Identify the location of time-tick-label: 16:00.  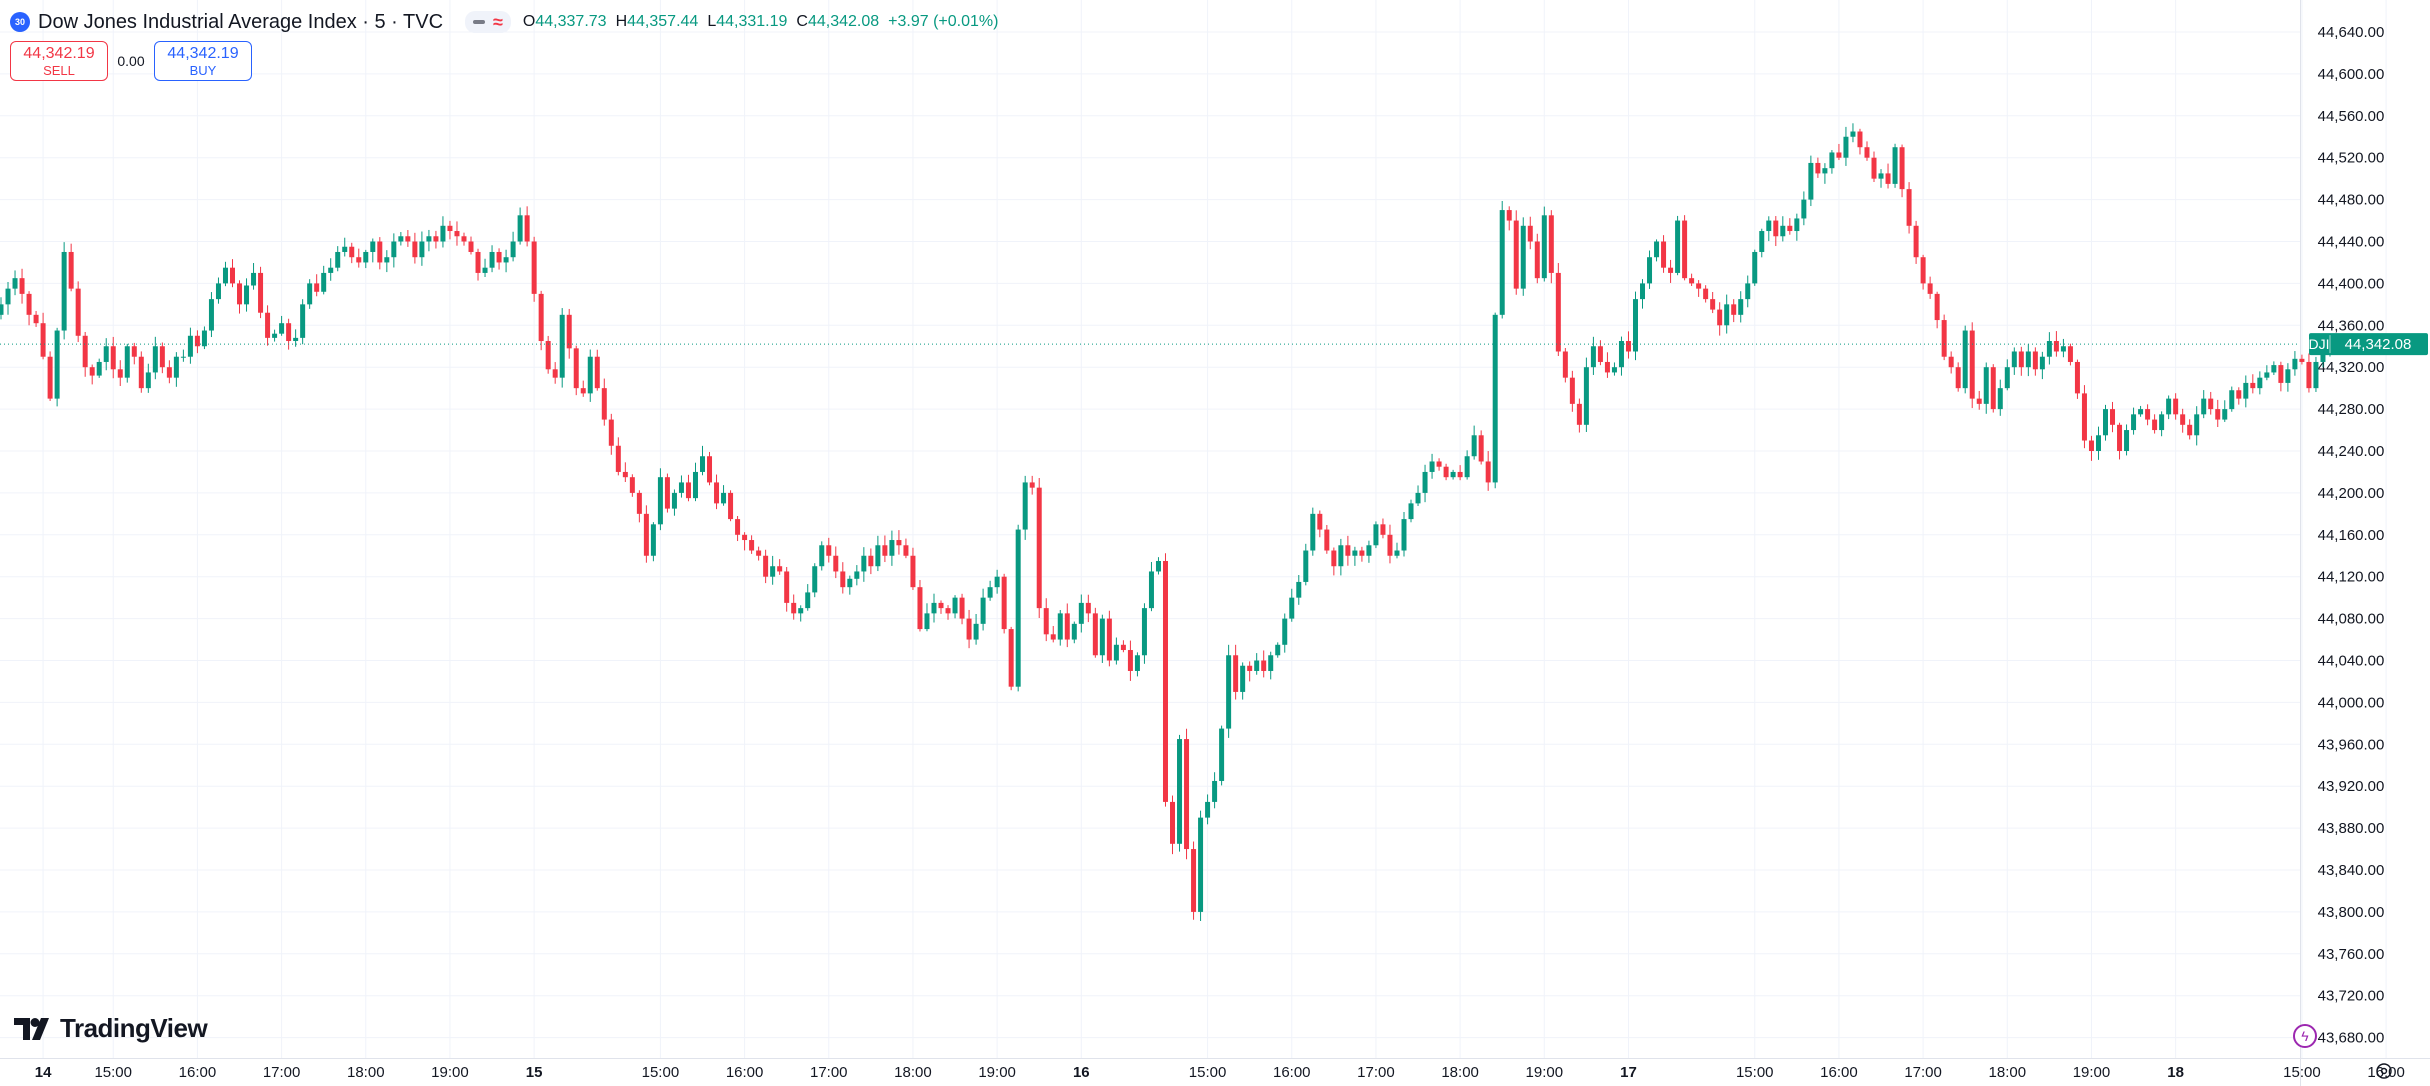
(745, 1072).